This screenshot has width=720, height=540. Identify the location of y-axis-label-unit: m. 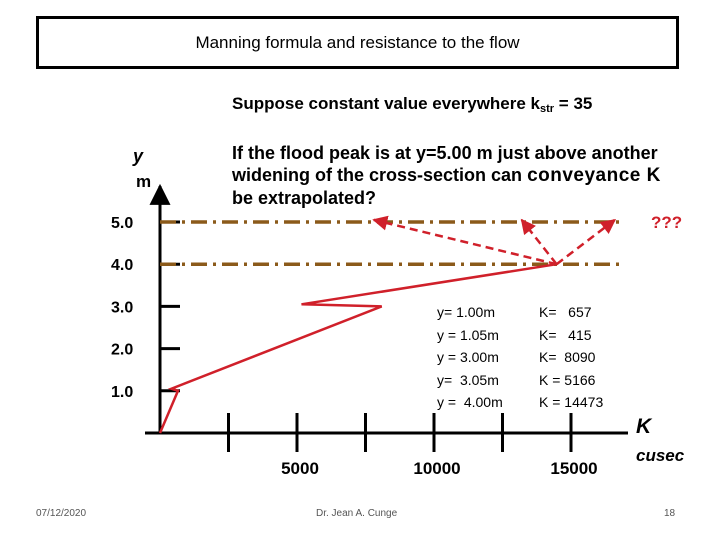
(143, 181).